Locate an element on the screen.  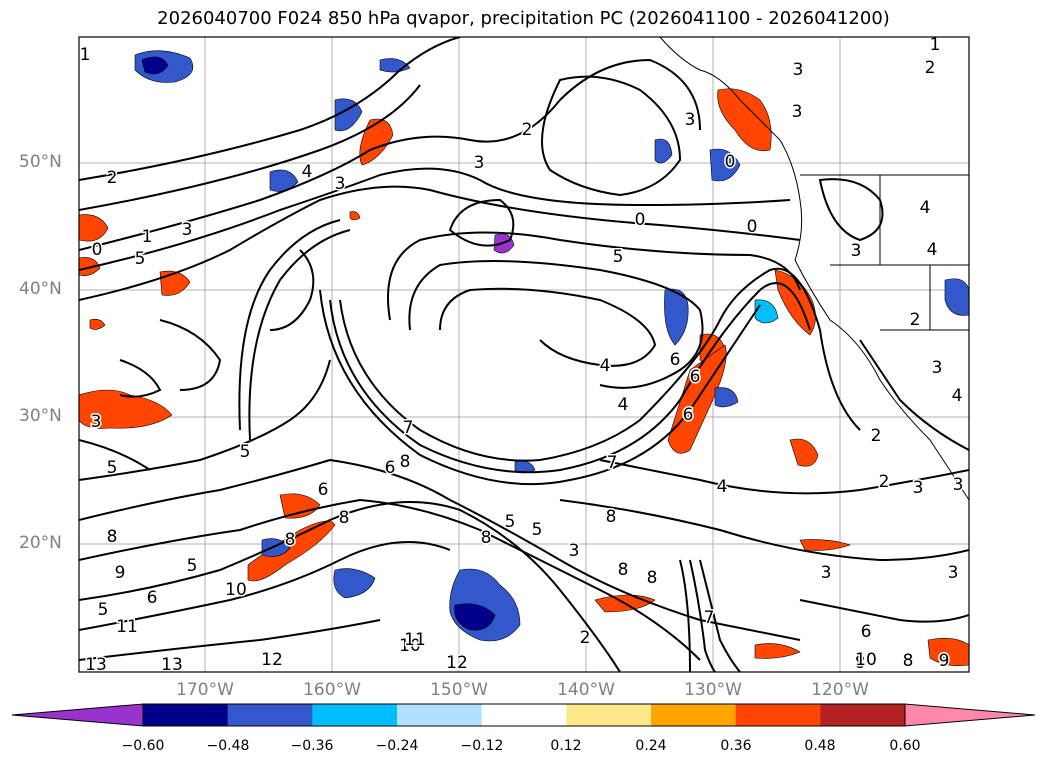
colorbar-tick: 0.36 is located at coordinates (736, 746).